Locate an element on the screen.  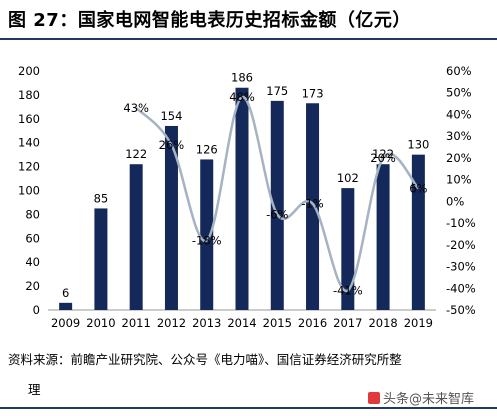
y-left-tick-label: 0 is located at coordinates (36, 310).